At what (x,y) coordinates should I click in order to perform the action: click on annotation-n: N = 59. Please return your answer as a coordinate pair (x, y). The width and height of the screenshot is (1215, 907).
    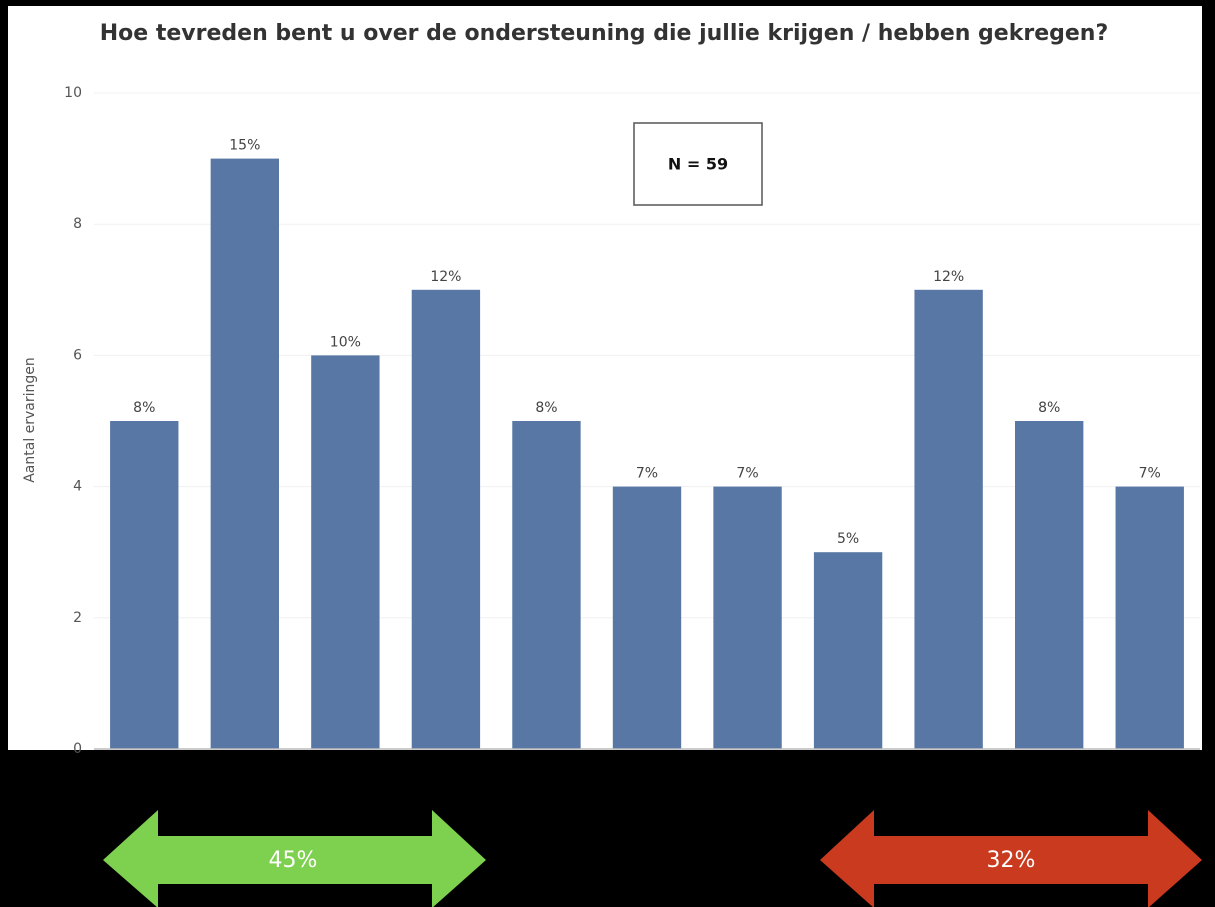
    Looking at the image, I should click on (698, 164).